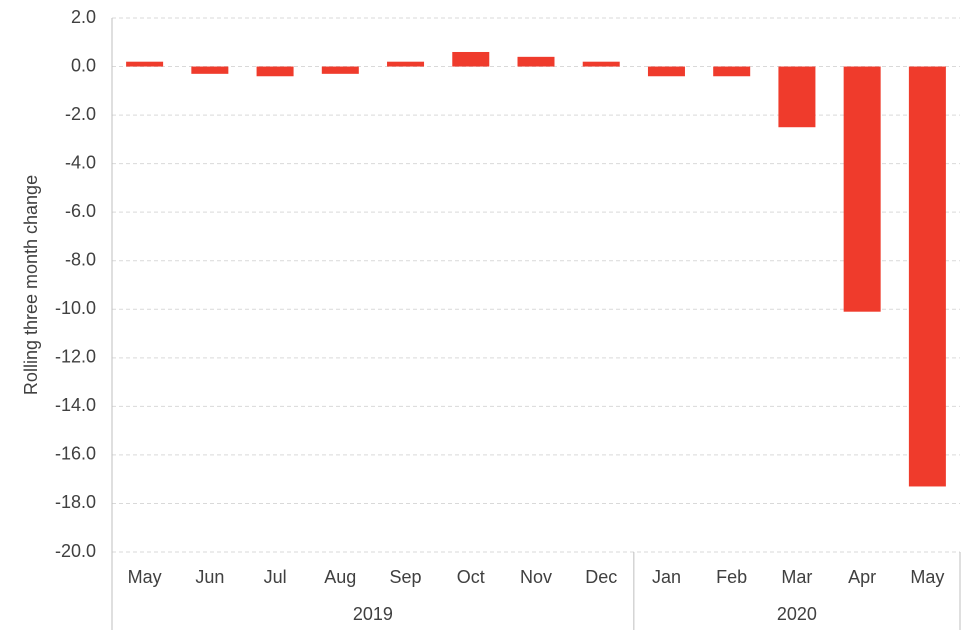  Describe the element at coordinates (797, 614) in the screenshot. I see `group-label: 2020` at that location.